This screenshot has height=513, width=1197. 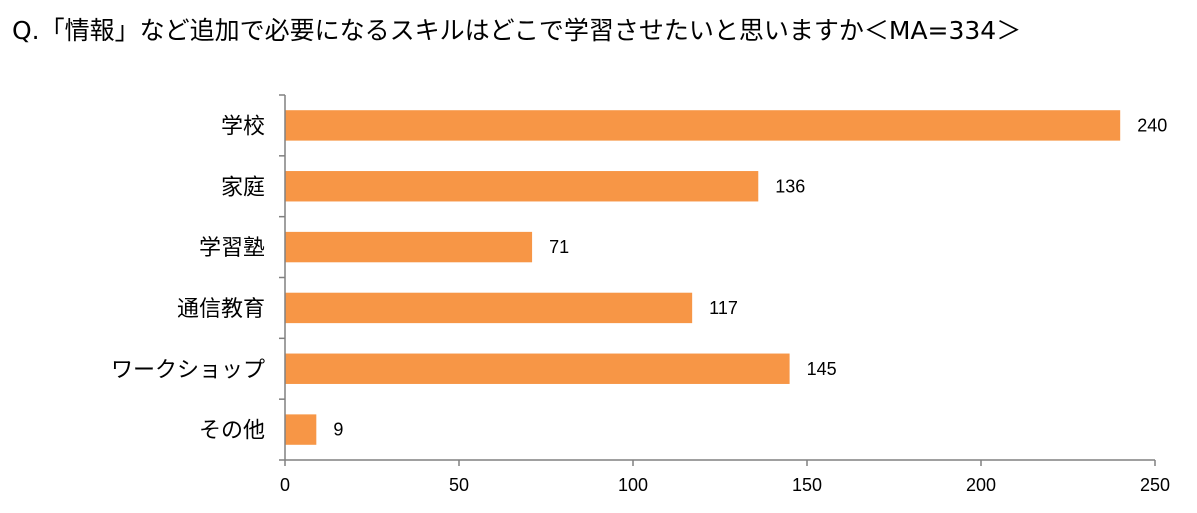 I want to click on category-label-4: ワークショップ, so click(x=188, y=370).